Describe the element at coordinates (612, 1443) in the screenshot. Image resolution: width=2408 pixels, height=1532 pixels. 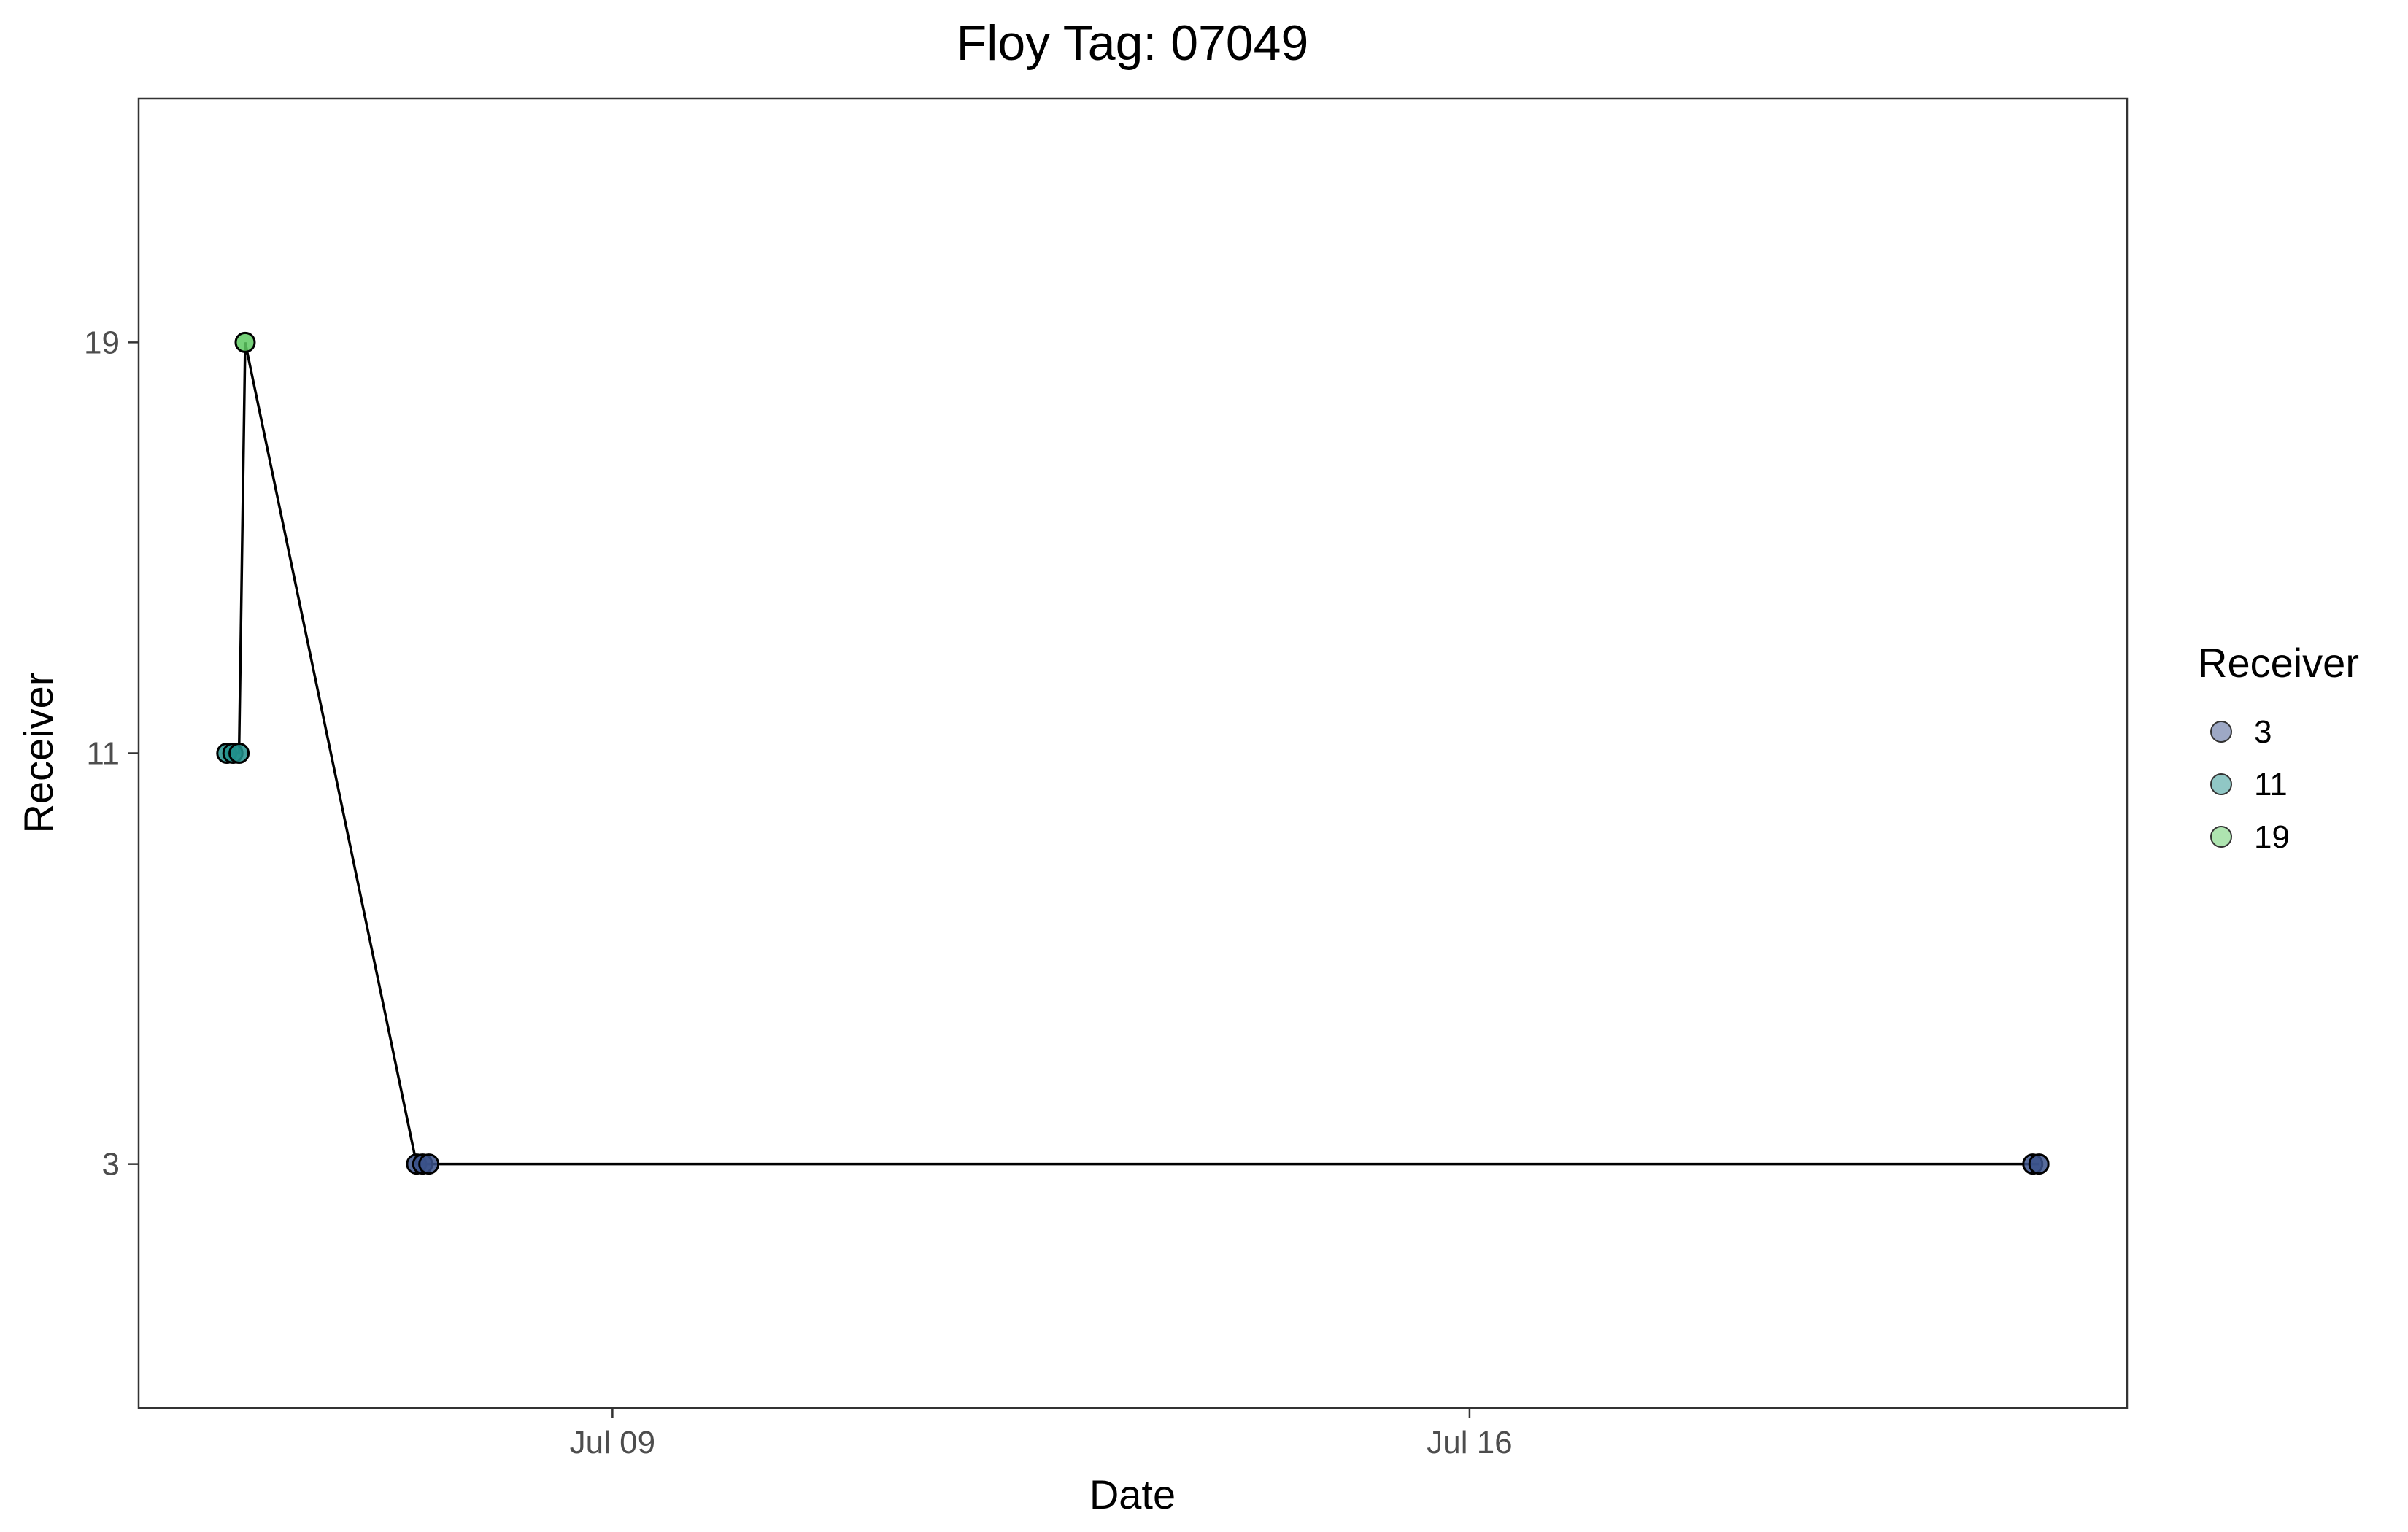
I see `x-tick-label: Jul 09` at that location.